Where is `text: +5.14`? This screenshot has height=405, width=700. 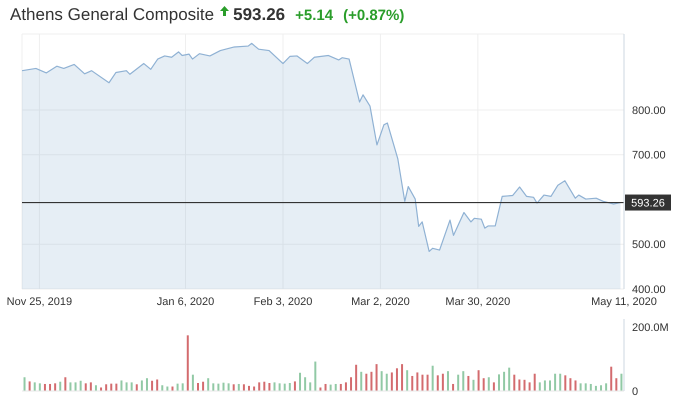
text: +5.14 is located at coordinates (314, 15).